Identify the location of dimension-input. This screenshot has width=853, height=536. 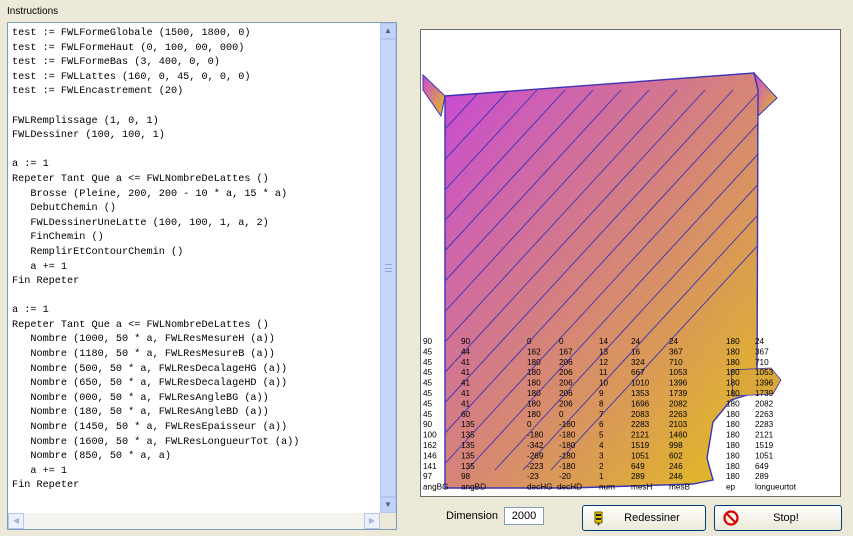
(524, 516).